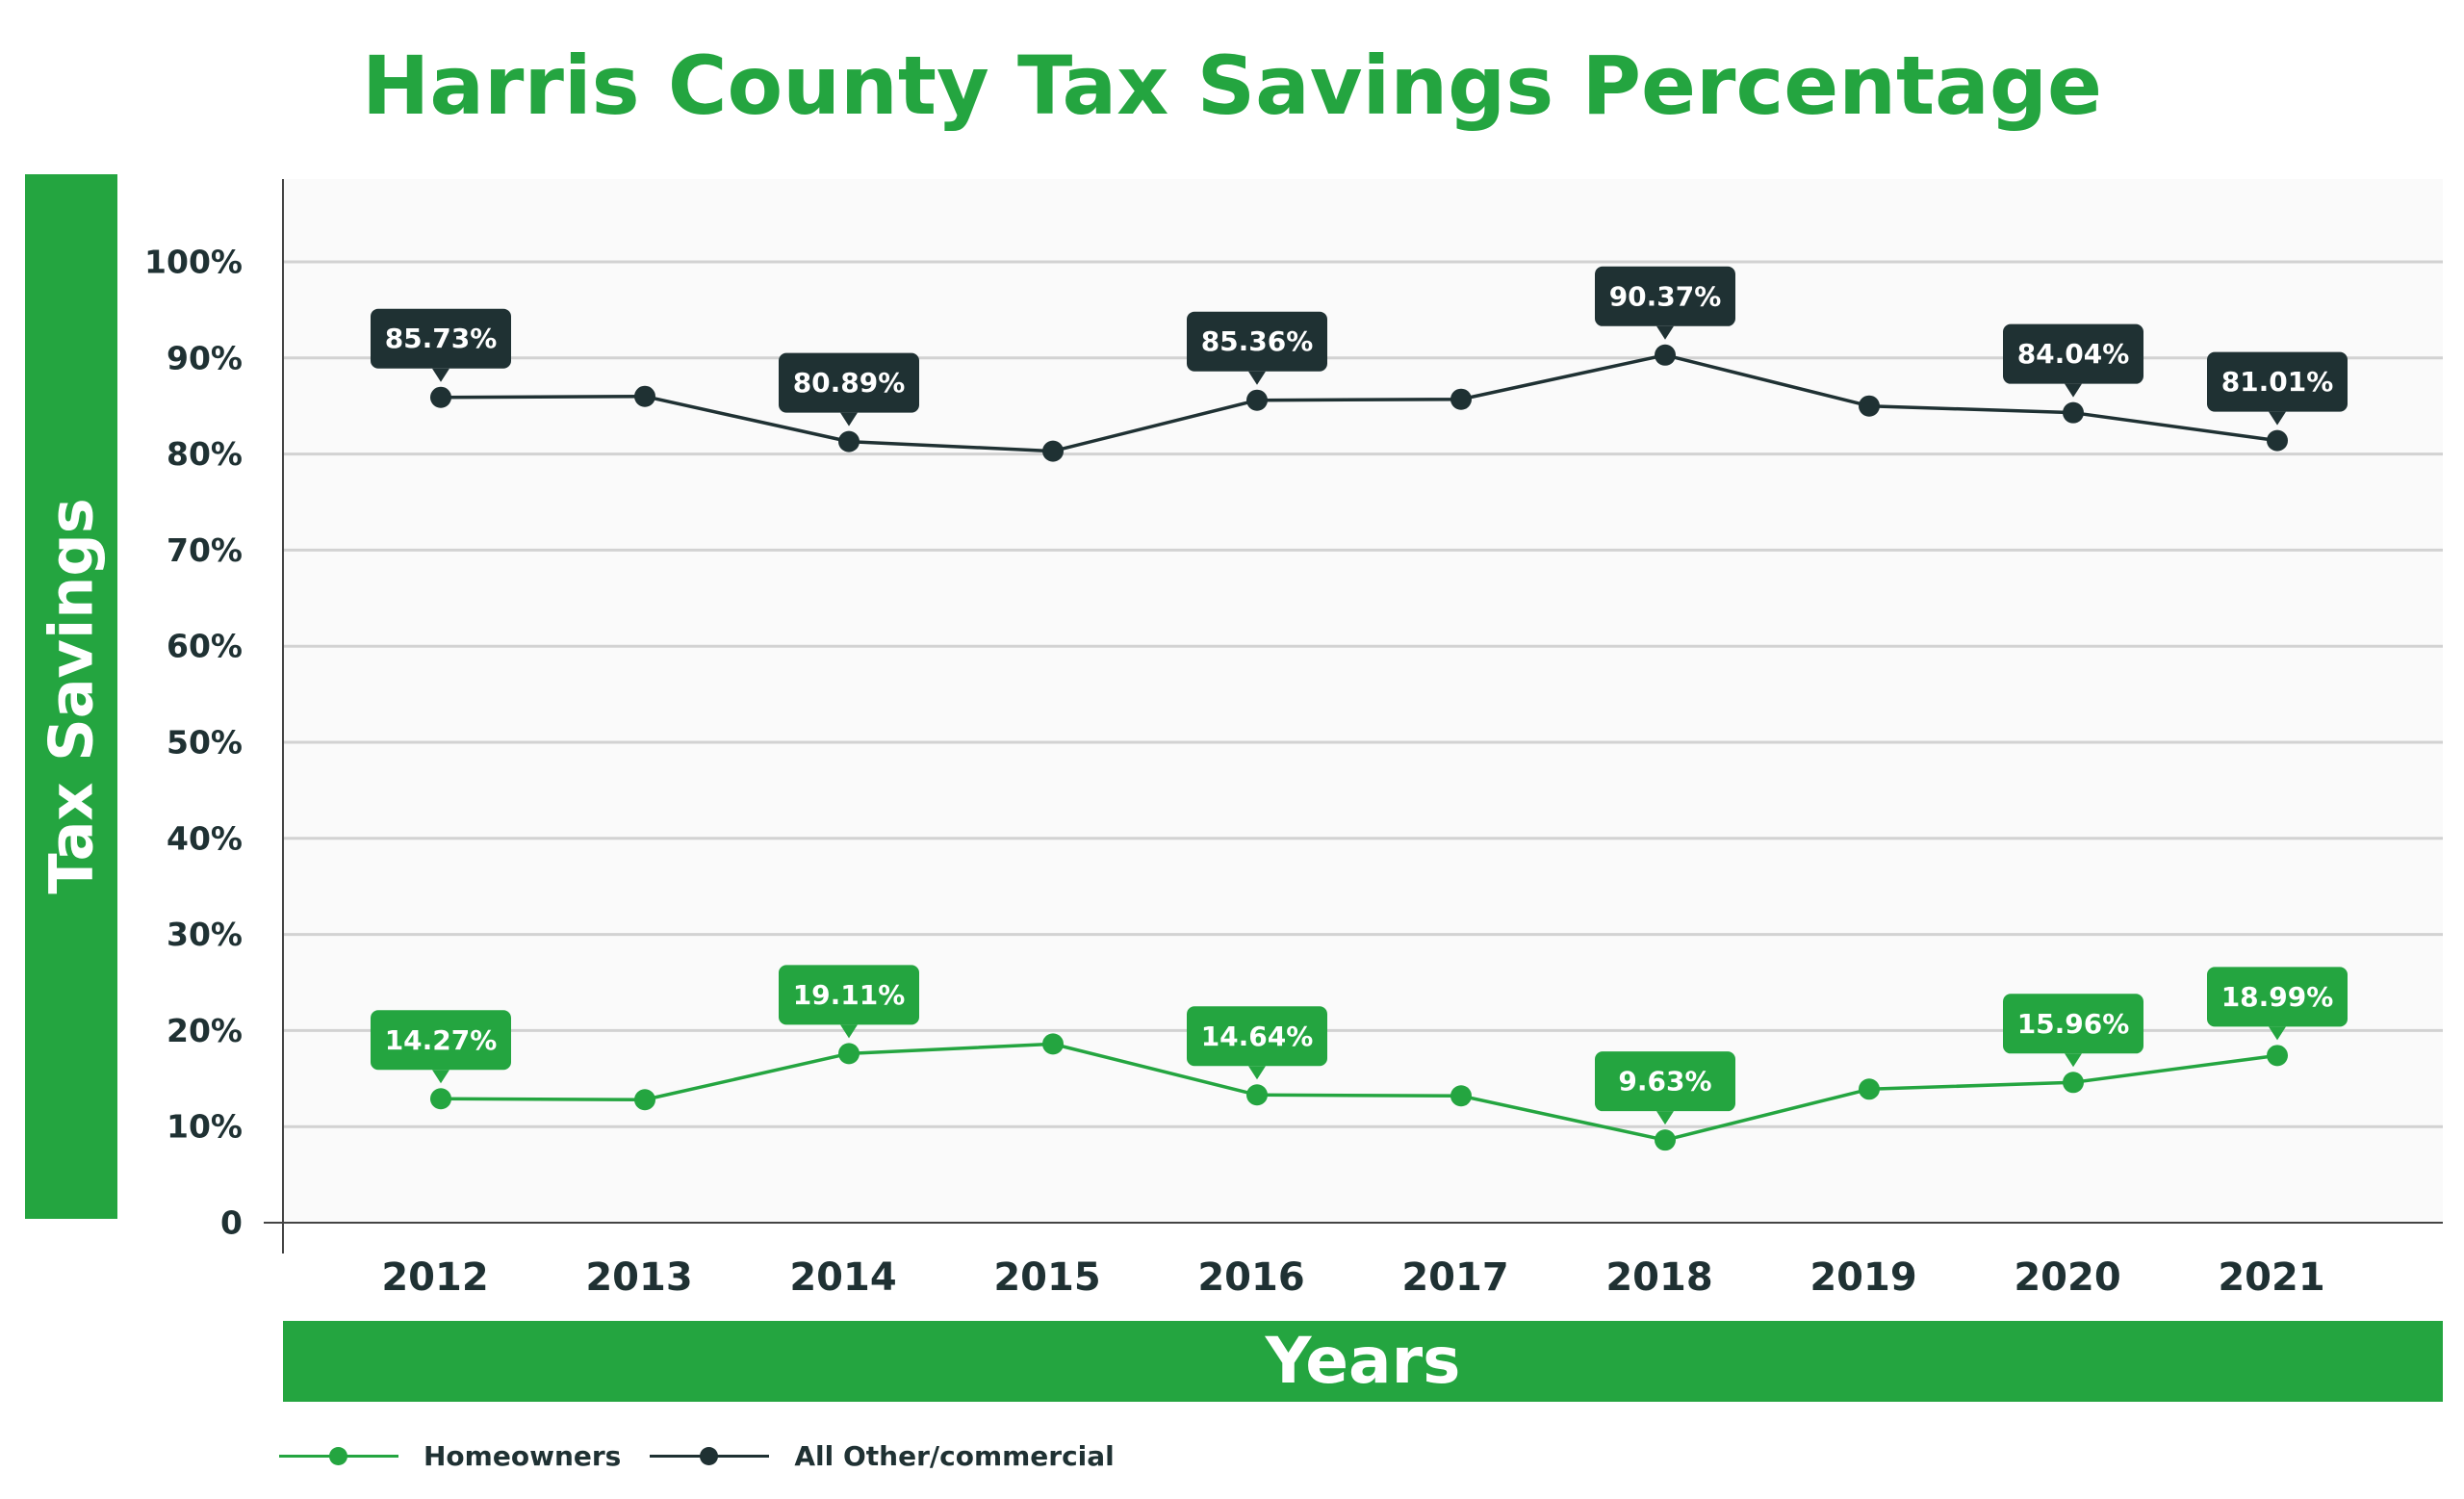  I want to click on data-label: 15.96%, so click(2073, 1024).